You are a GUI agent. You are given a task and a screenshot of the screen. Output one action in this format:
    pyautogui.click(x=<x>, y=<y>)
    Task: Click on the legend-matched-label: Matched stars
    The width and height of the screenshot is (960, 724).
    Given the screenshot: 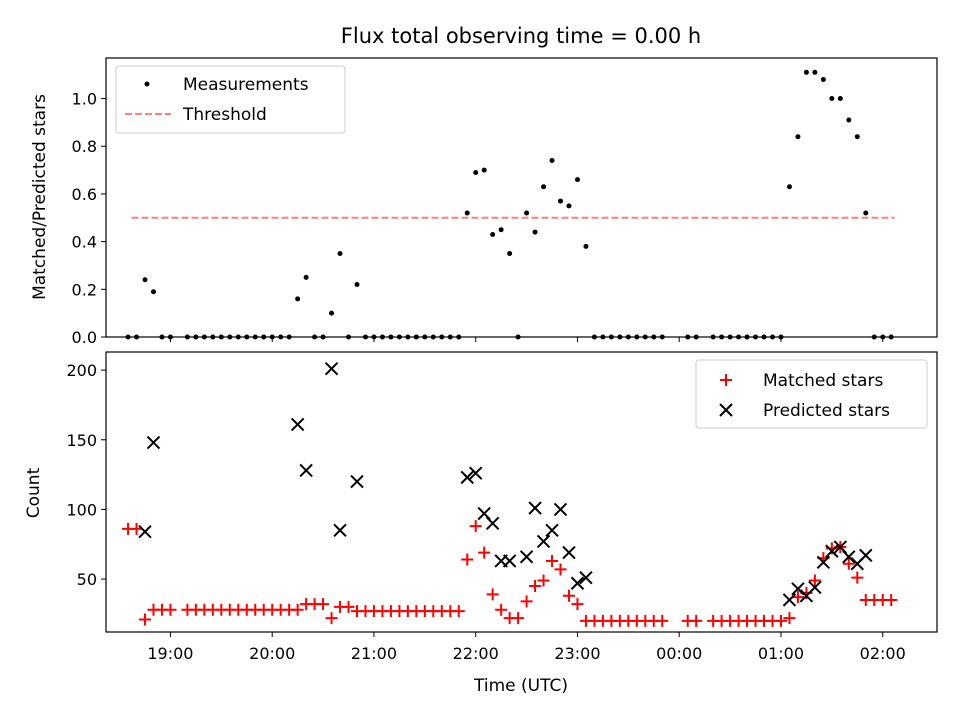 What is the action you would take?
    pyautogui.click(x=823, y=381)
    